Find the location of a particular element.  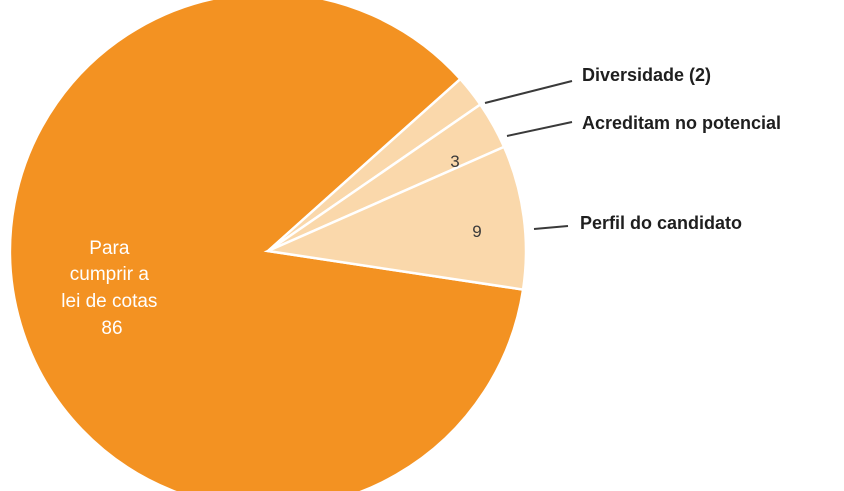

leader-line-perfil is located at coordinates (551, 227).